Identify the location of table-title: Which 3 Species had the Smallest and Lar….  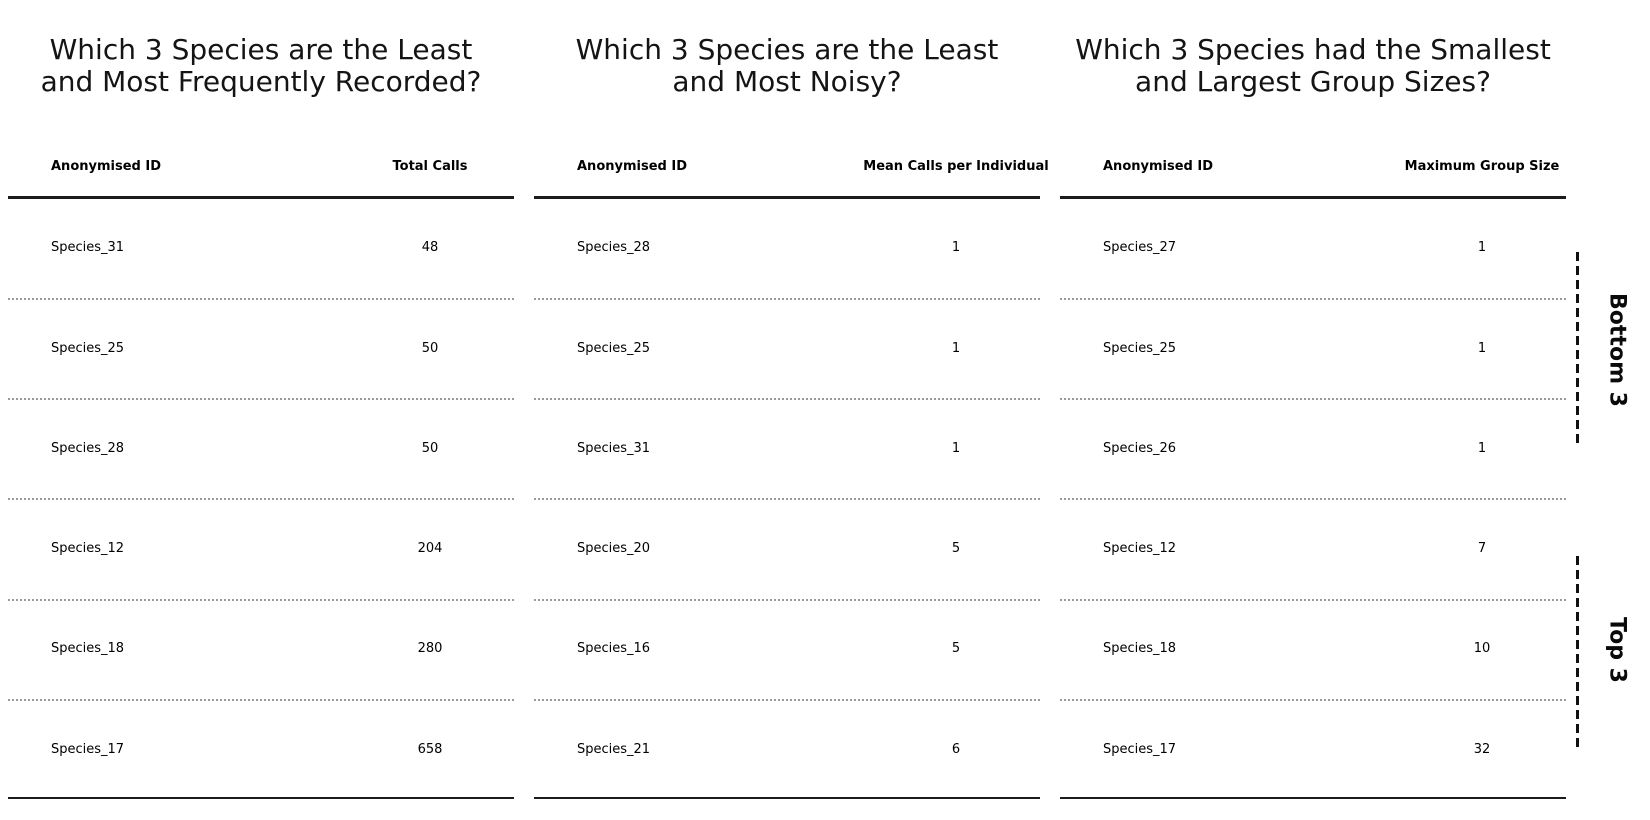
(1313, 65).